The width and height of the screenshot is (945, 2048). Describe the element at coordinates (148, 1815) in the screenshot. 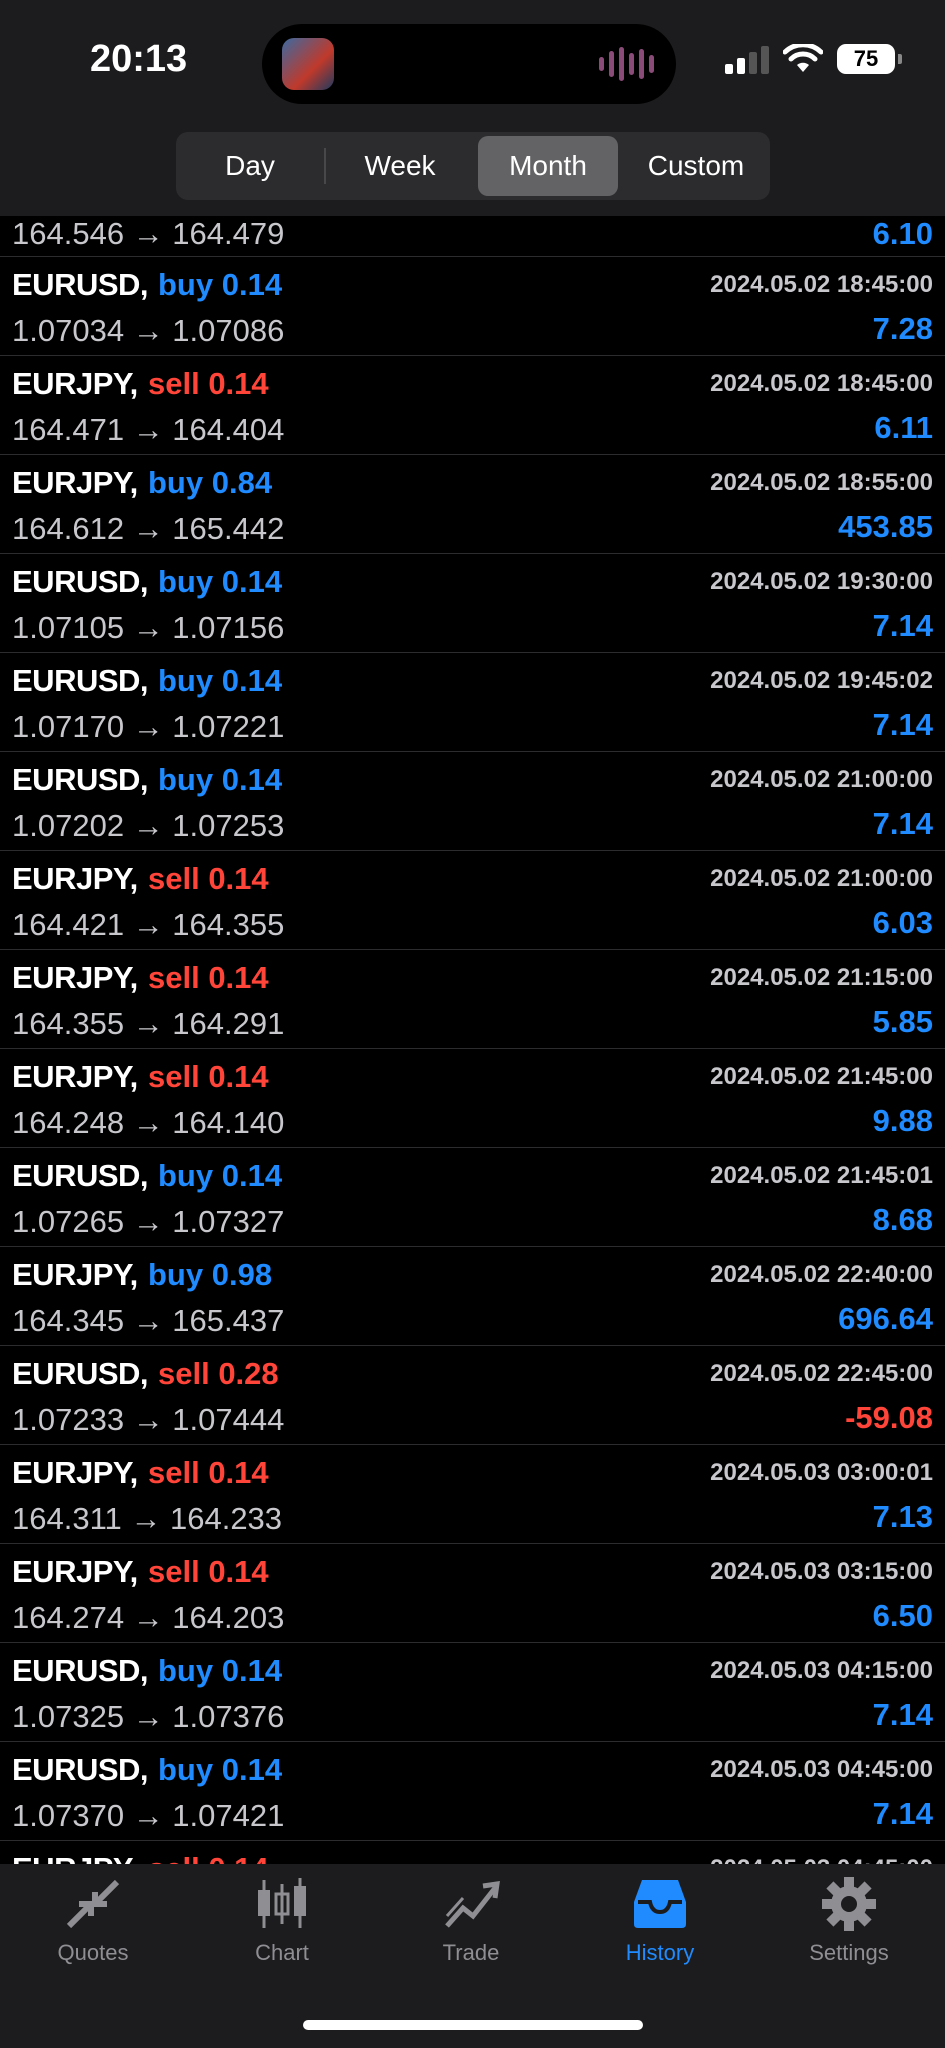

I see `trade-prices: 1.07370 → 1.07421` at that location.